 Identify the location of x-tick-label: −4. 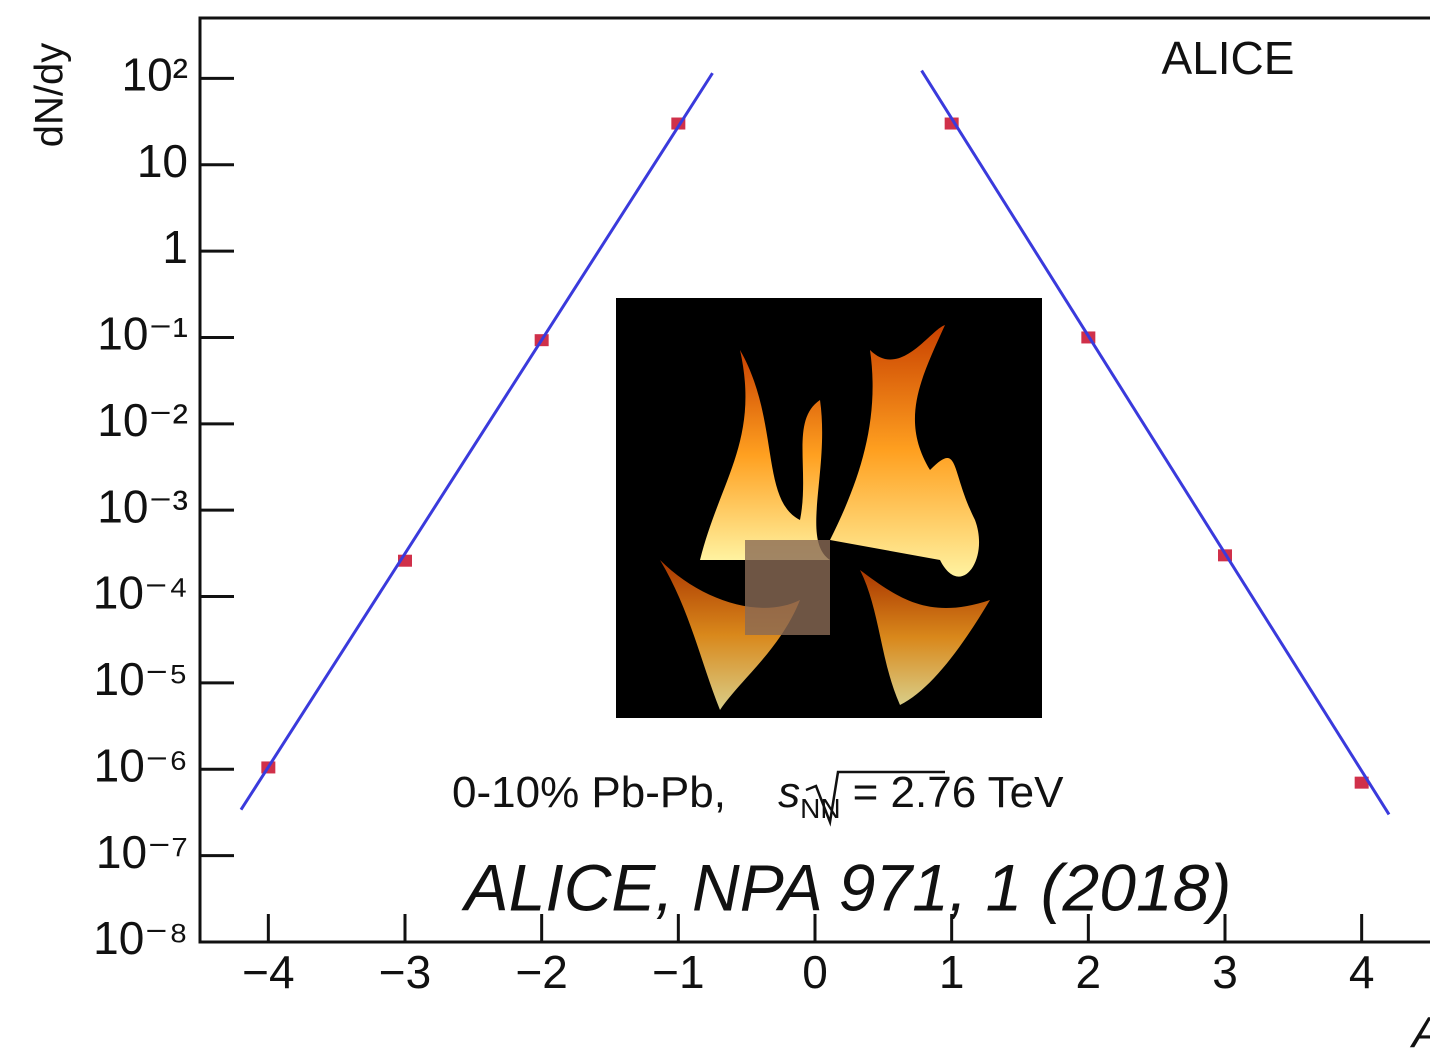
(268, 972).